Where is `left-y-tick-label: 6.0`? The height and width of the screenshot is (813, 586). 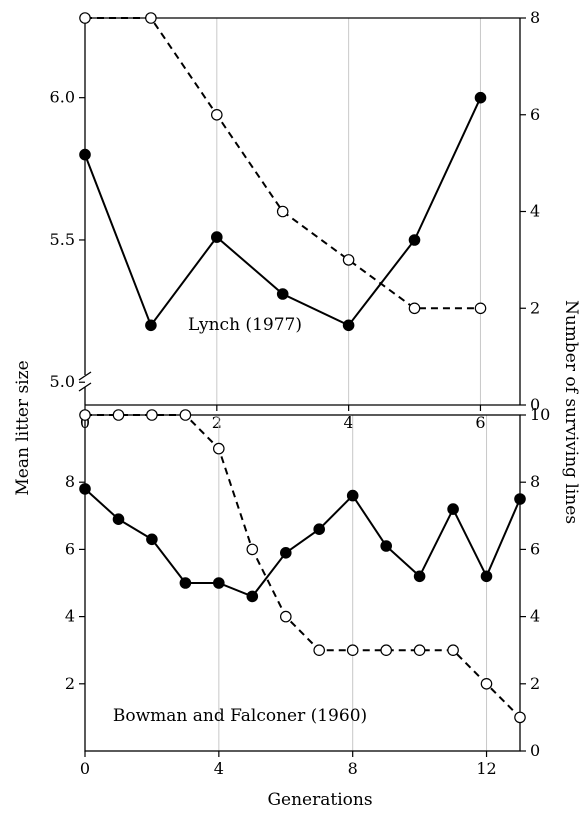
left-y-tick-label: 6.0 is located at coordinates (62, 97).